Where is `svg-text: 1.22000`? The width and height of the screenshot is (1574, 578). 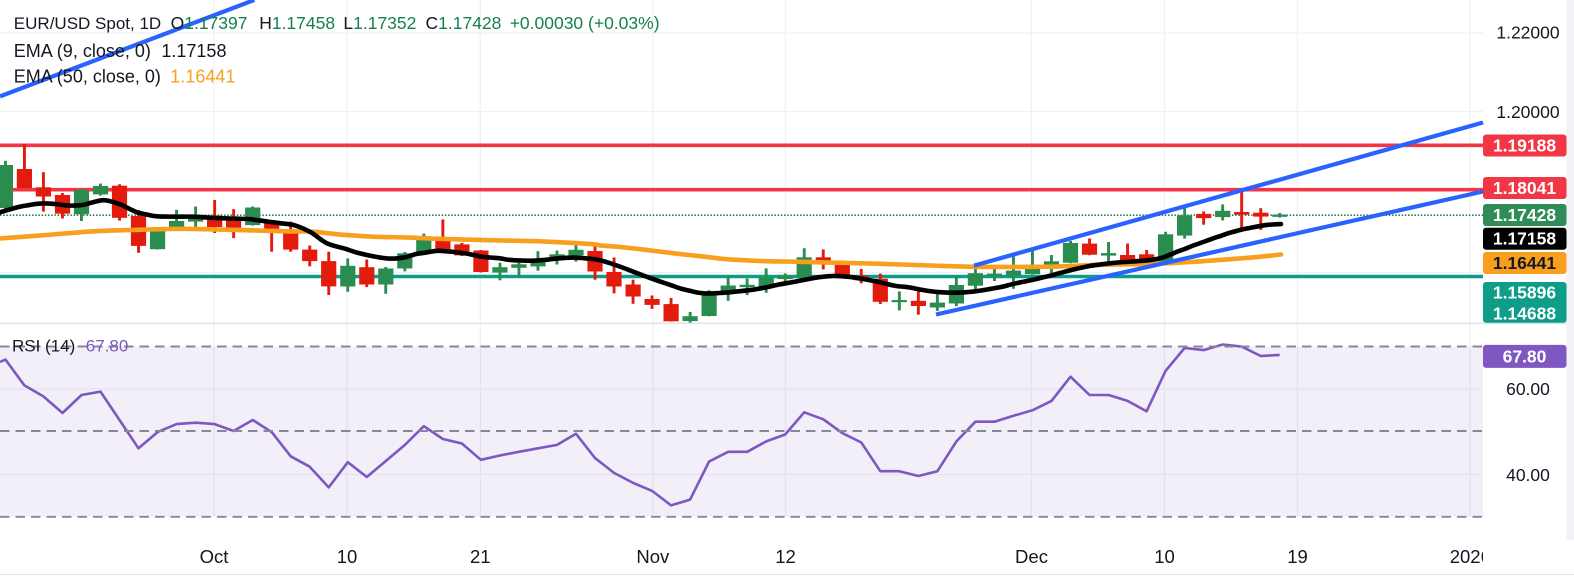
svg-text: 1.22000 is located at coordinates (1528, 33).